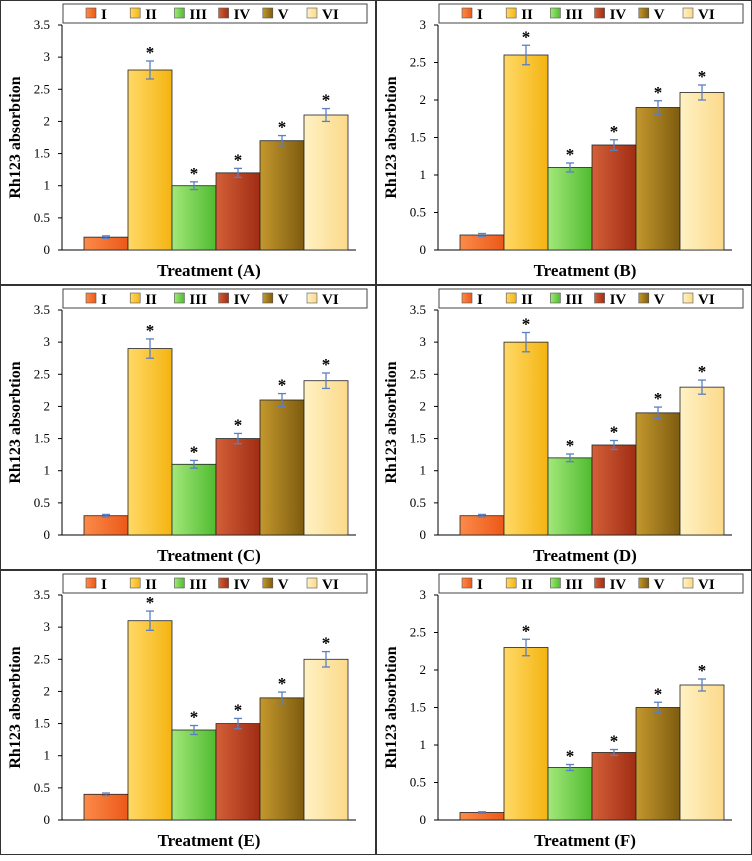  Describe the element at coordinates (209, 555) in the screenshot. I see `x-axis-title: Treatment (C)` at that location.